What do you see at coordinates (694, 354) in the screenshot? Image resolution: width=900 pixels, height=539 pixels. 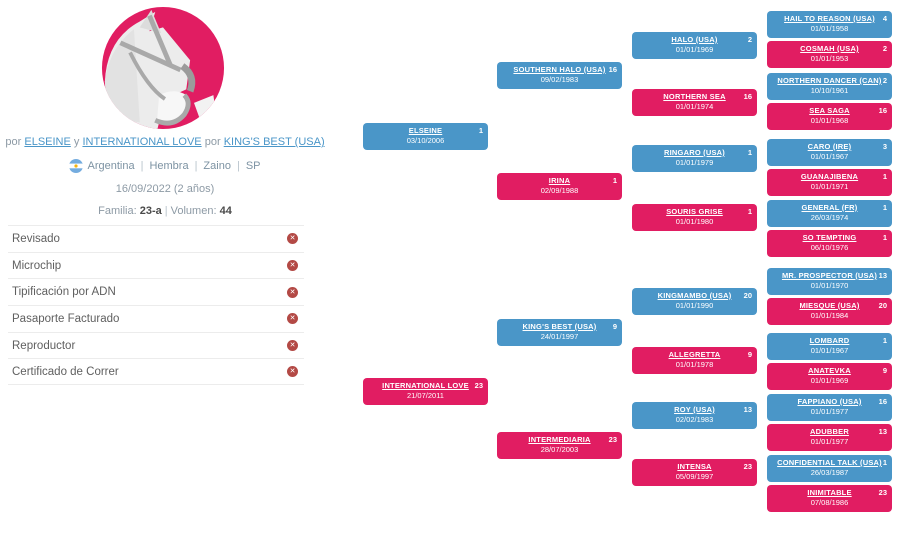 I see `node-name-link: ALLEGRETTA` at bounding box center [694, 354].